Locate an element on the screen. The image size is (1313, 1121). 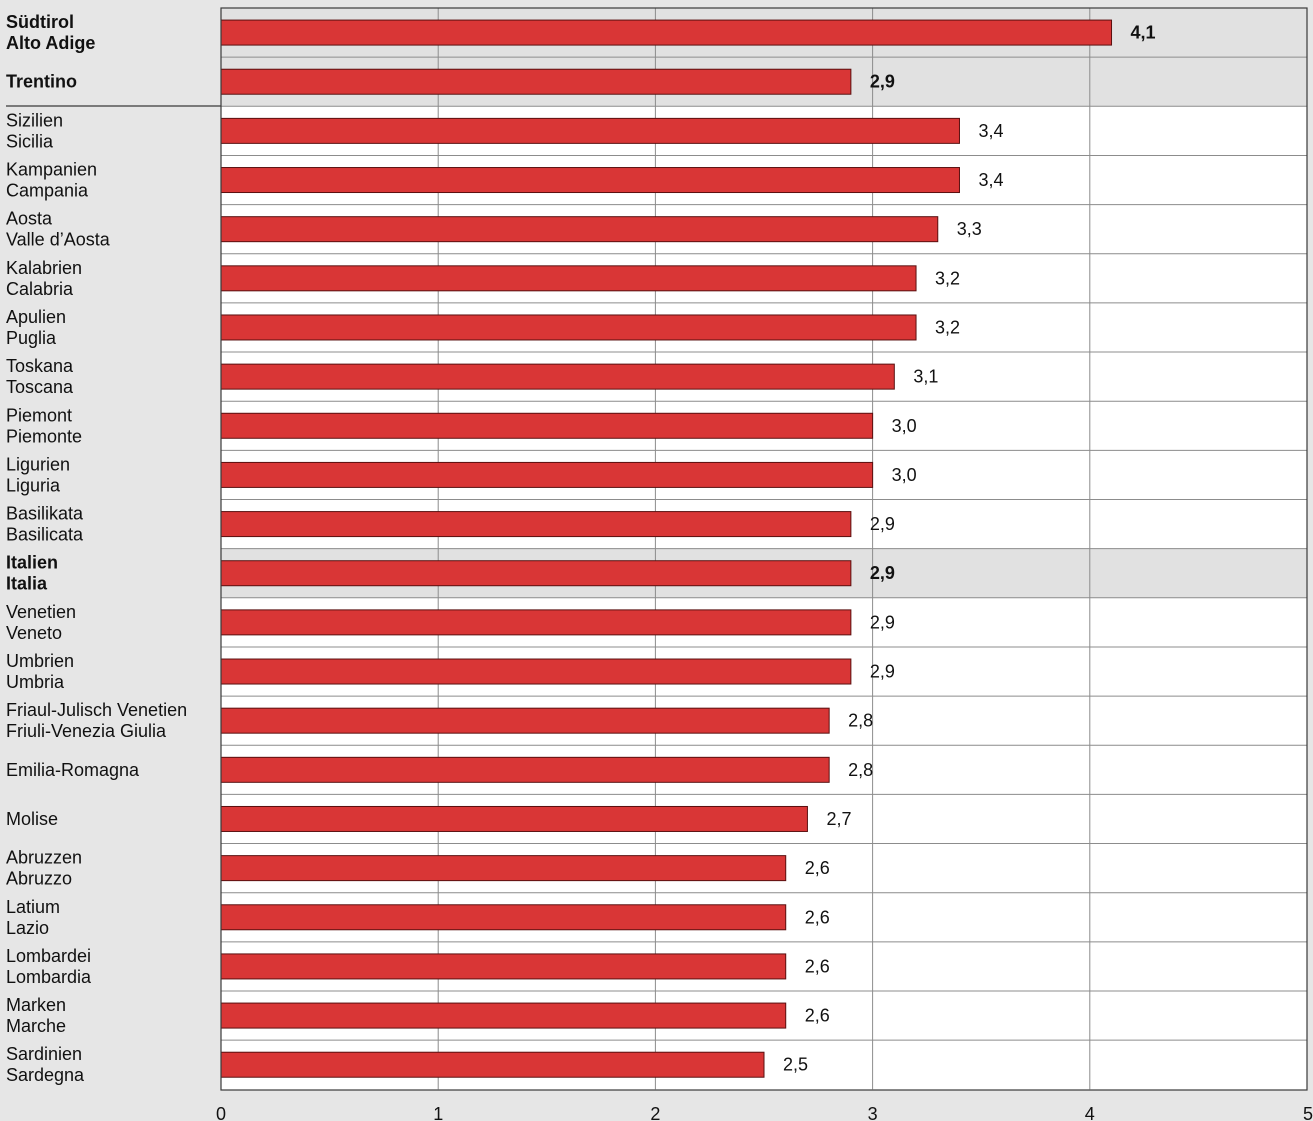
category-label: Veneto is located at coordinates (34, 633).